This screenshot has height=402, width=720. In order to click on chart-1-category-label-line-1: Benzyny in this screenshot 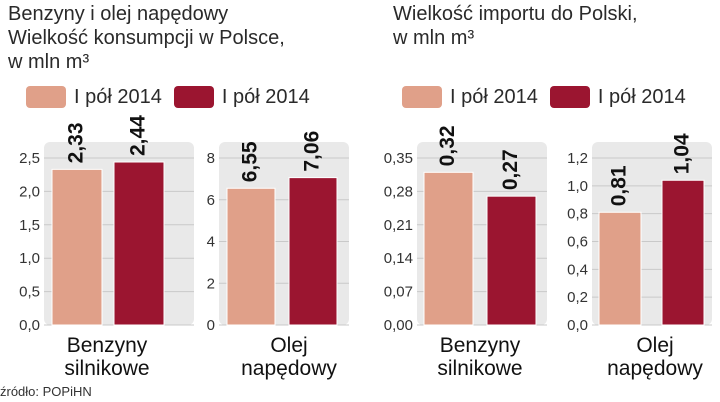, I will do `click(107, 345)`.